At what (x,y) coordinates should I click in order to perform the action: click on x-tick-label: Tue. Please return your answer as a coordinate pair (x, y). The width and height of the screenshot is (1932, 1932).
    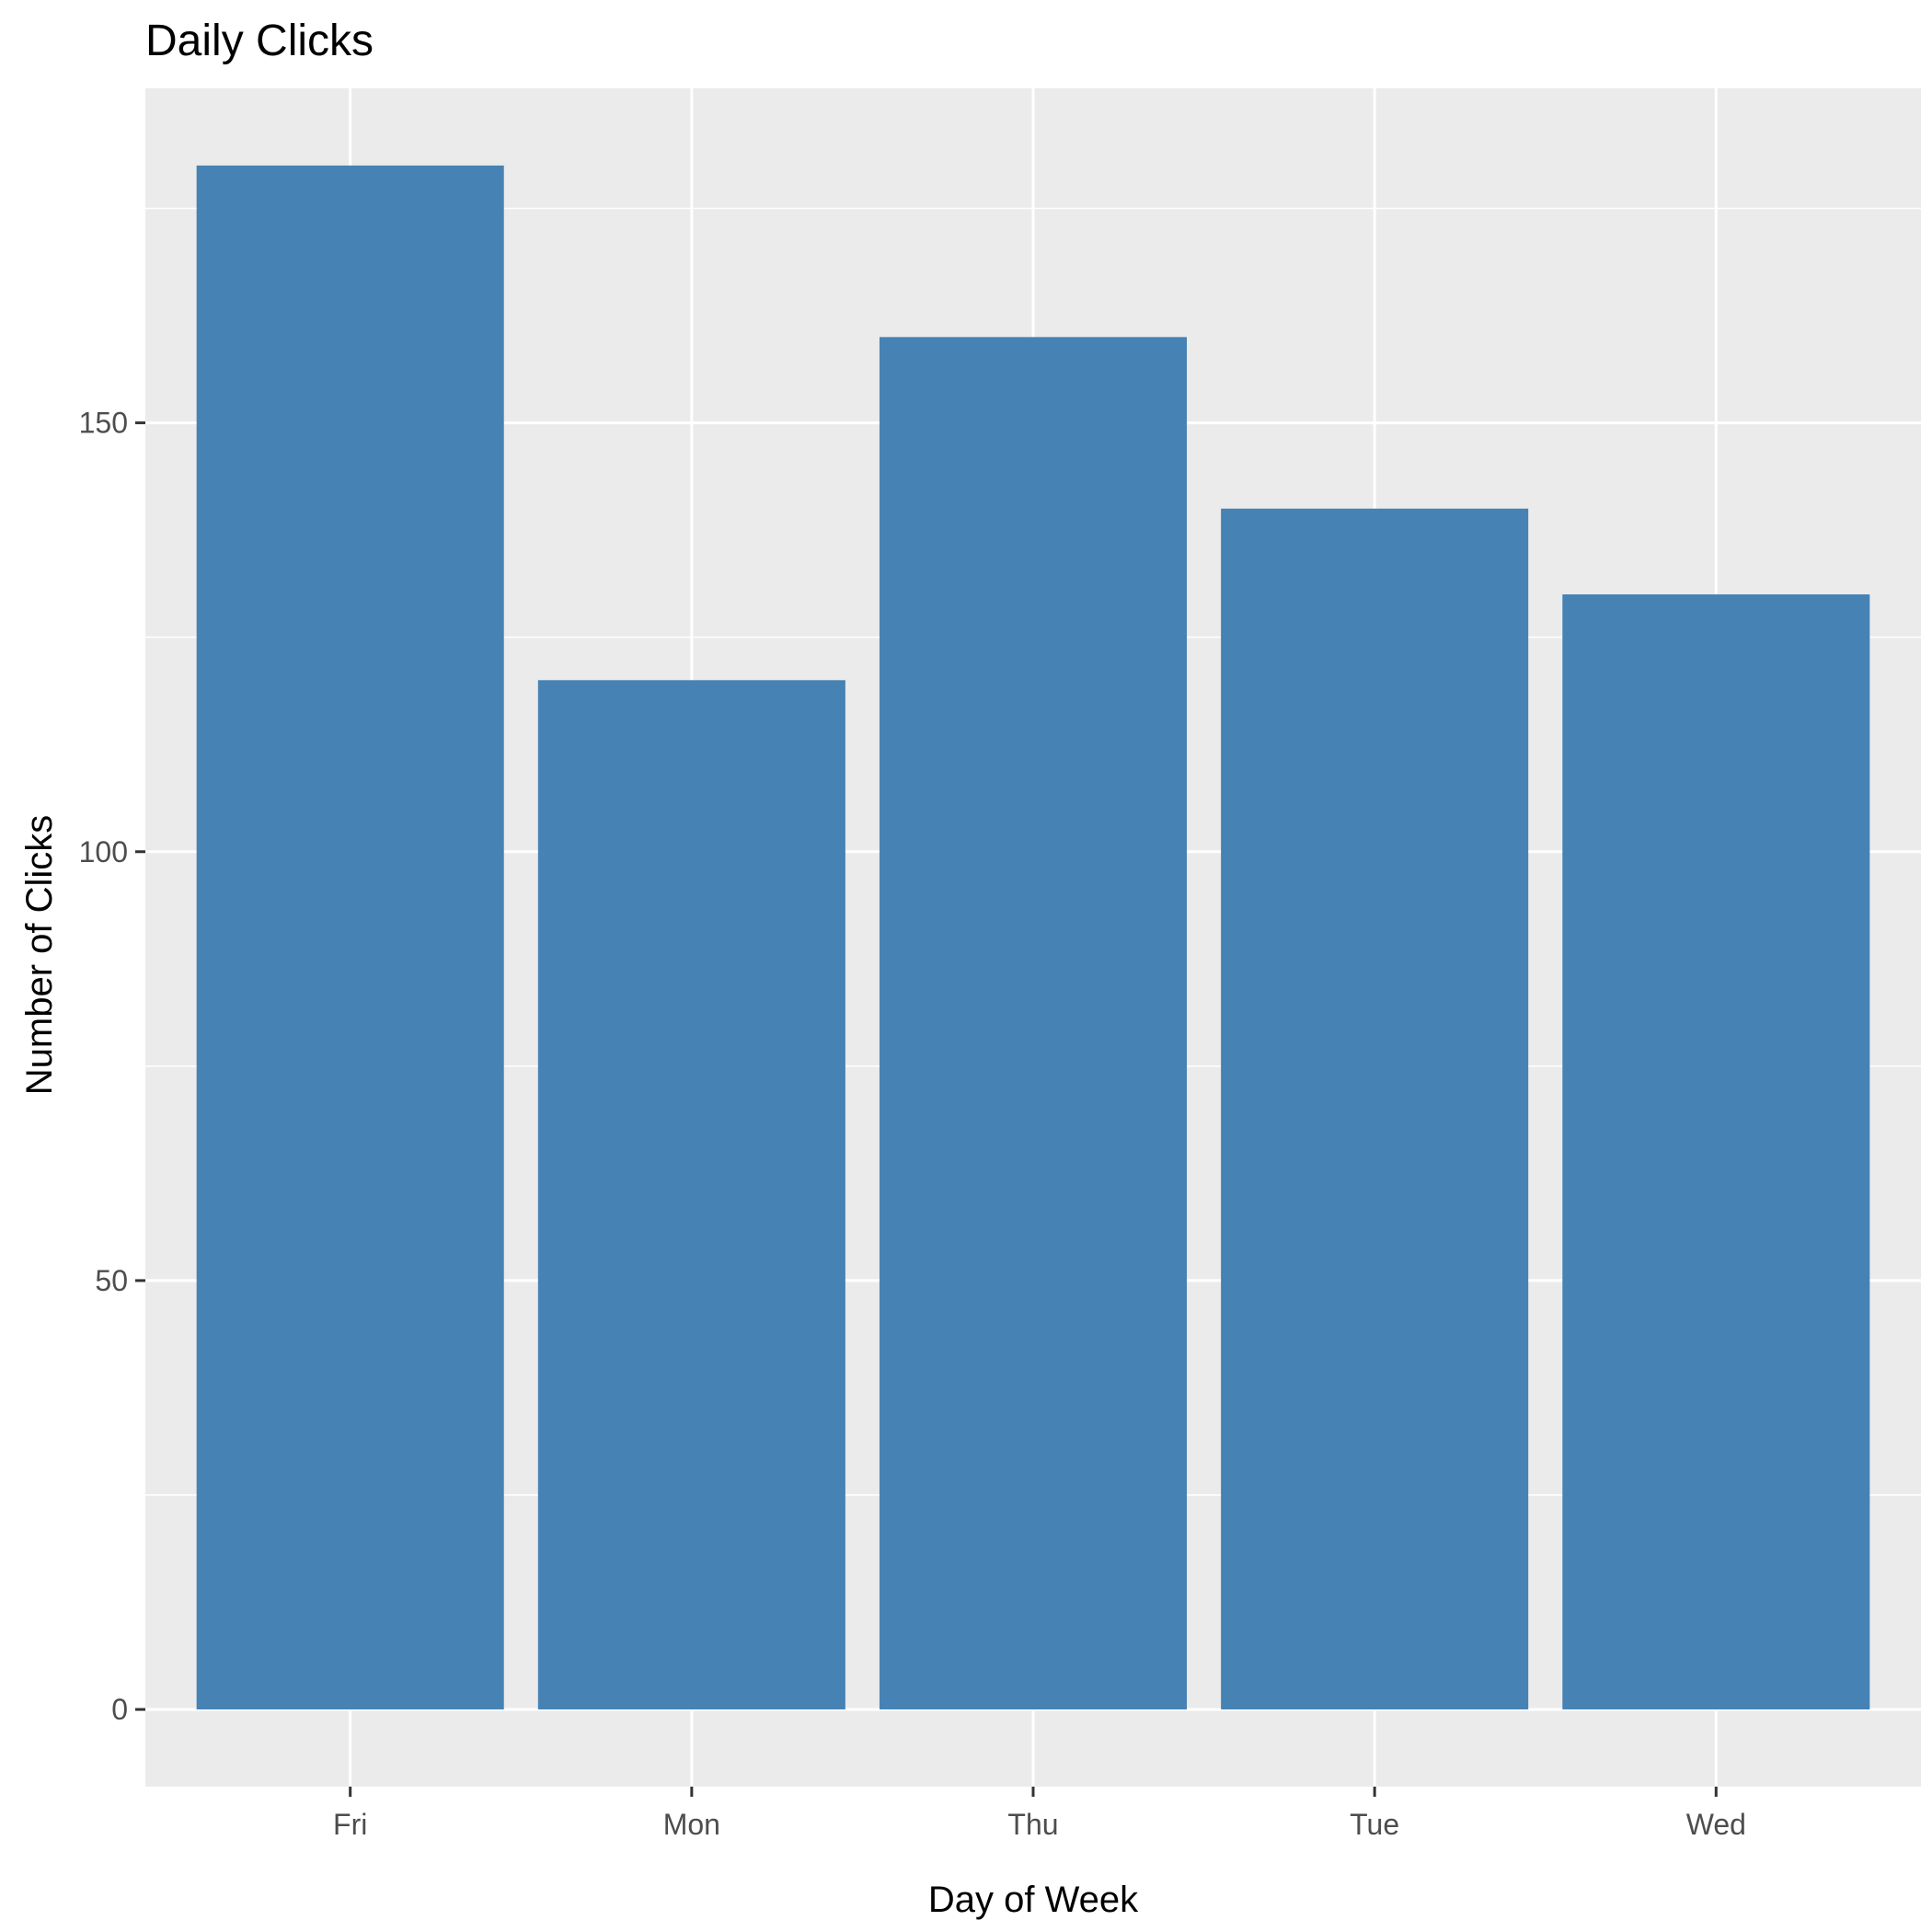
    Looking at the image, I should click on (1374, 1824).